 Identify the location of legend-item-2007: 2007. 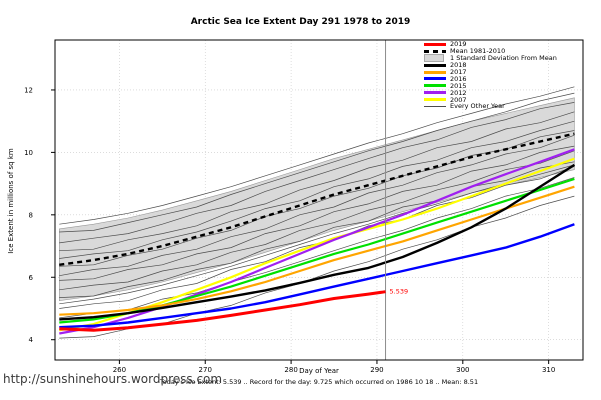
(490, 99).